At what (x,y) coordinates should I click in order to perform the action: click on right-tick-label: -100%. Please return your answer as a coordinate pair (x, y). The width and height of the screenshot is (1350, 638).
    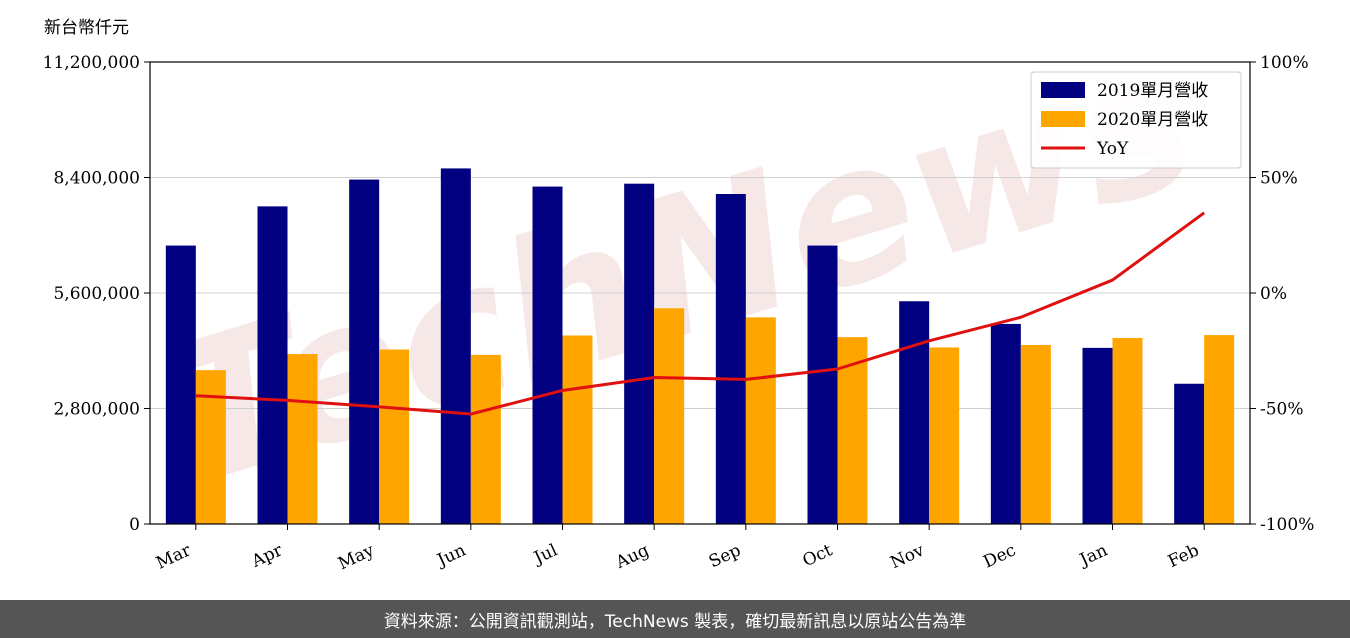
    Looking at the image, I should click on (1287, 525).